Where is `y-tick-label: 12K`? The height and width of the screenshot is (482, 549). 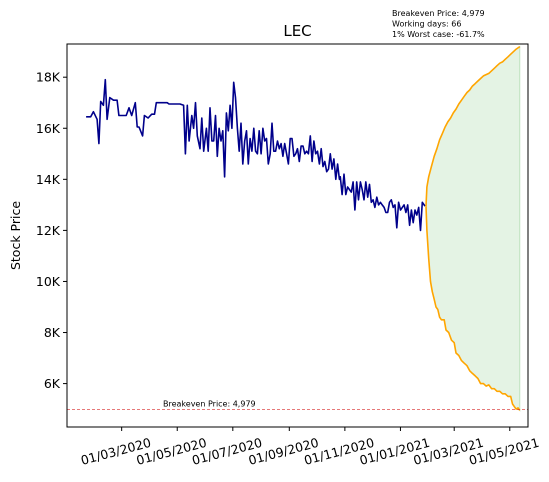 y-tick-label: 12K is located at coordinates (48, 230).